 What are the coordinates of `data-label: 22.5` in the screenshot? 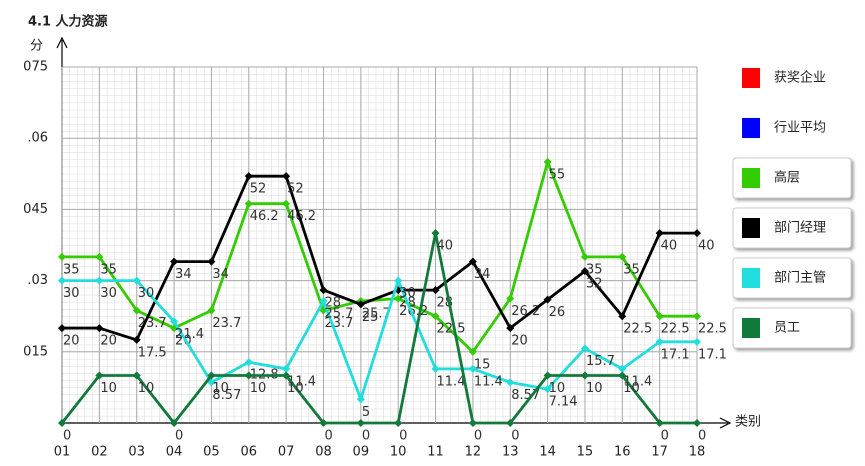 It's located at (637, 329).